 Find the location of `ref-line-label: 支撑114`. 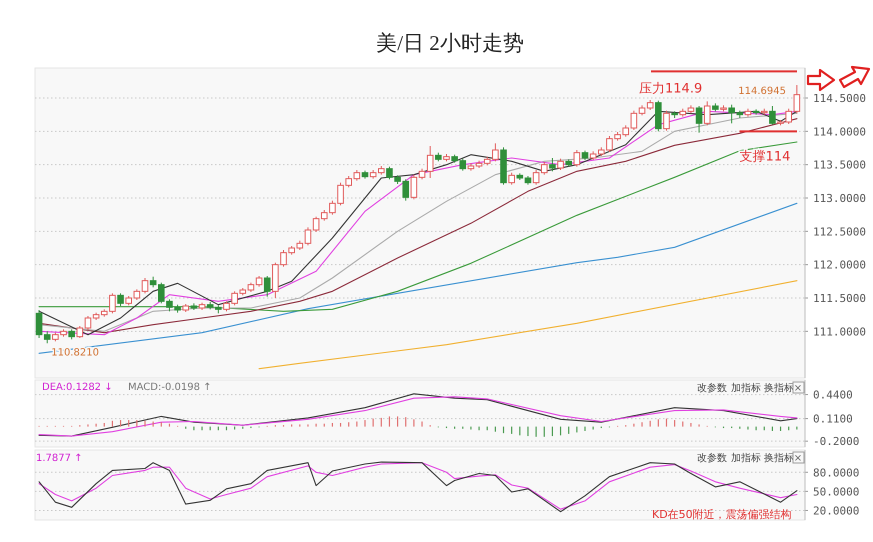

ref-line-label: 支撑114 is located at coordinates (765, 156).